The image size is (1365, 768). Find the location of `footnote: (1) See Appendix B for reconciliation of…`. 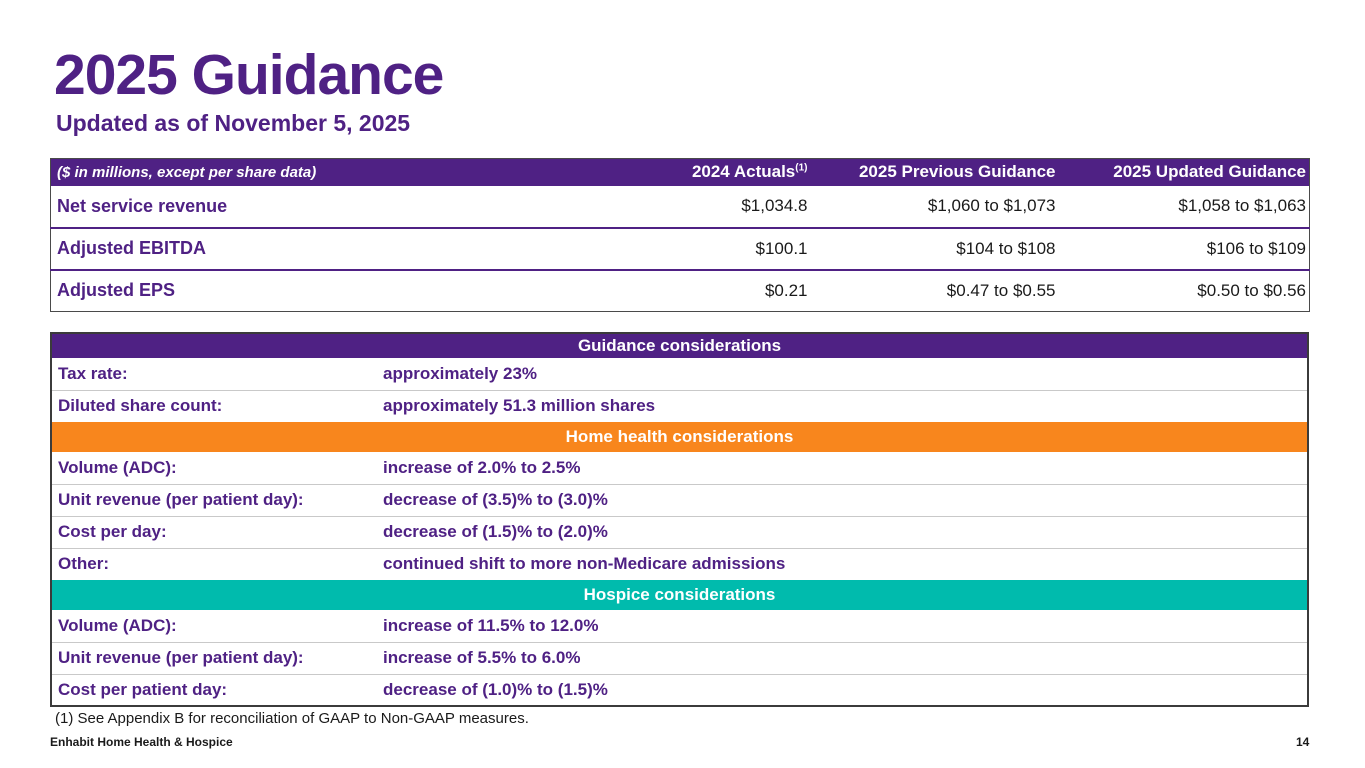

footnote: (1) See Appendix B for reconciliation of… is located at coordinates (292, 718).